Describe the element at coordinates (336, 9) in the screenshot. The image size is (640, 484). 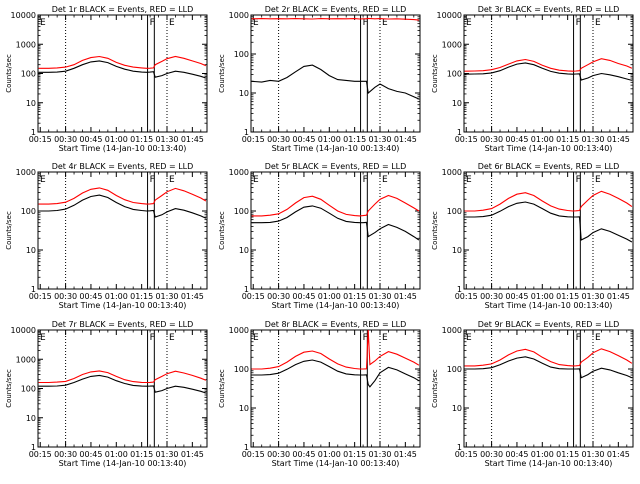
I see `panel-title: Det 2r BLACK = Events, RED = LLD` at that location.